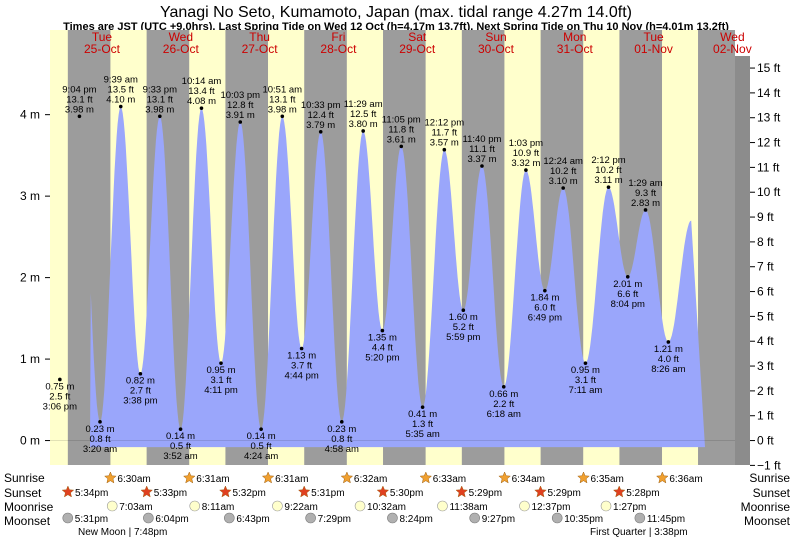 The height and width of the screenshot is (539, 793). Describe the element at coordinates (769, 93) in the screenshot. I see `y-tick-label-ft: 14 ft` at that location.